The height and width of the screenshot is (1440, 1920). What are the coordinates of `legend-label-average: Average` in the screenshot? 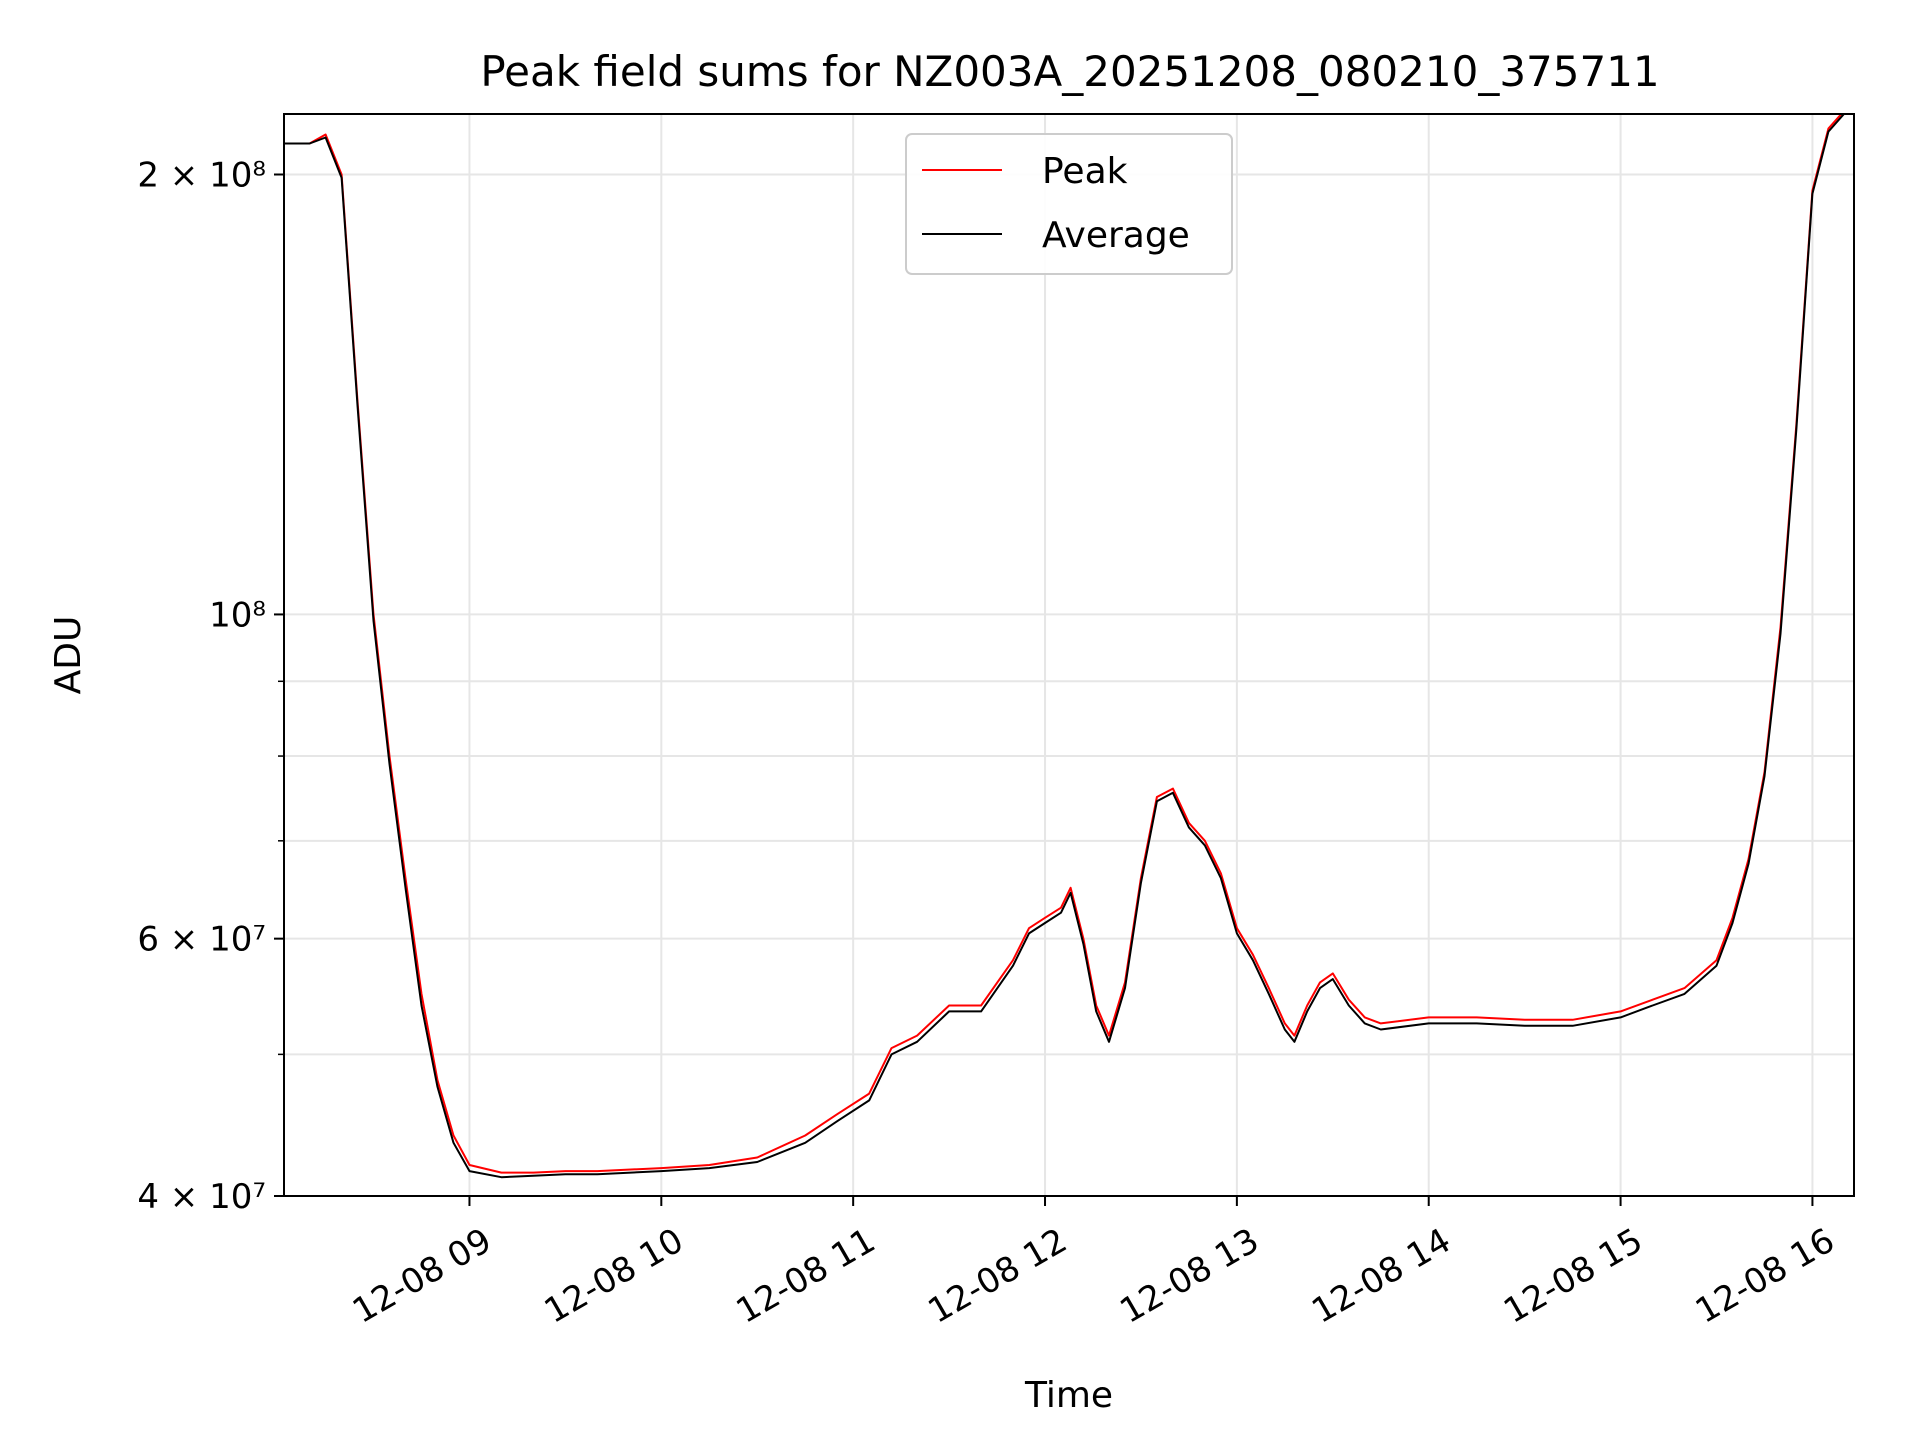 It's located at (1116, 235).